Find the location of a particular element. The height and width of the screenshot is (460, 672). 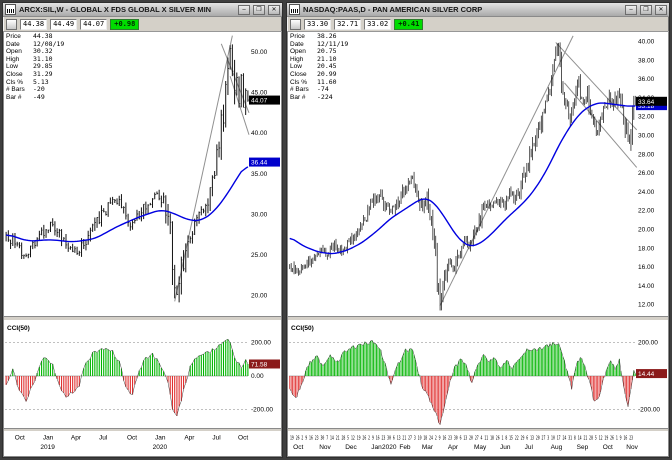

quote-field: 32.71 is located at coordinates (348, 24).